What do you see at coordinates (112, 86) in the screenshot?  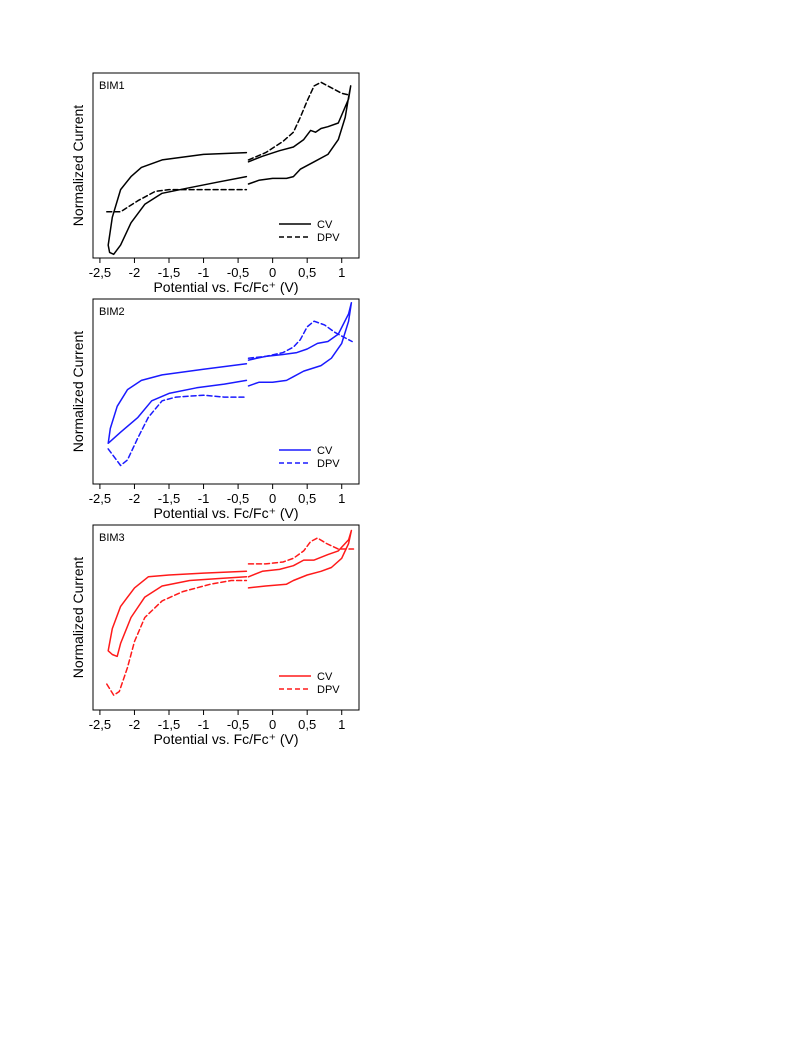 I see `panel-label: BIM1` at bounding box center [112, 86].